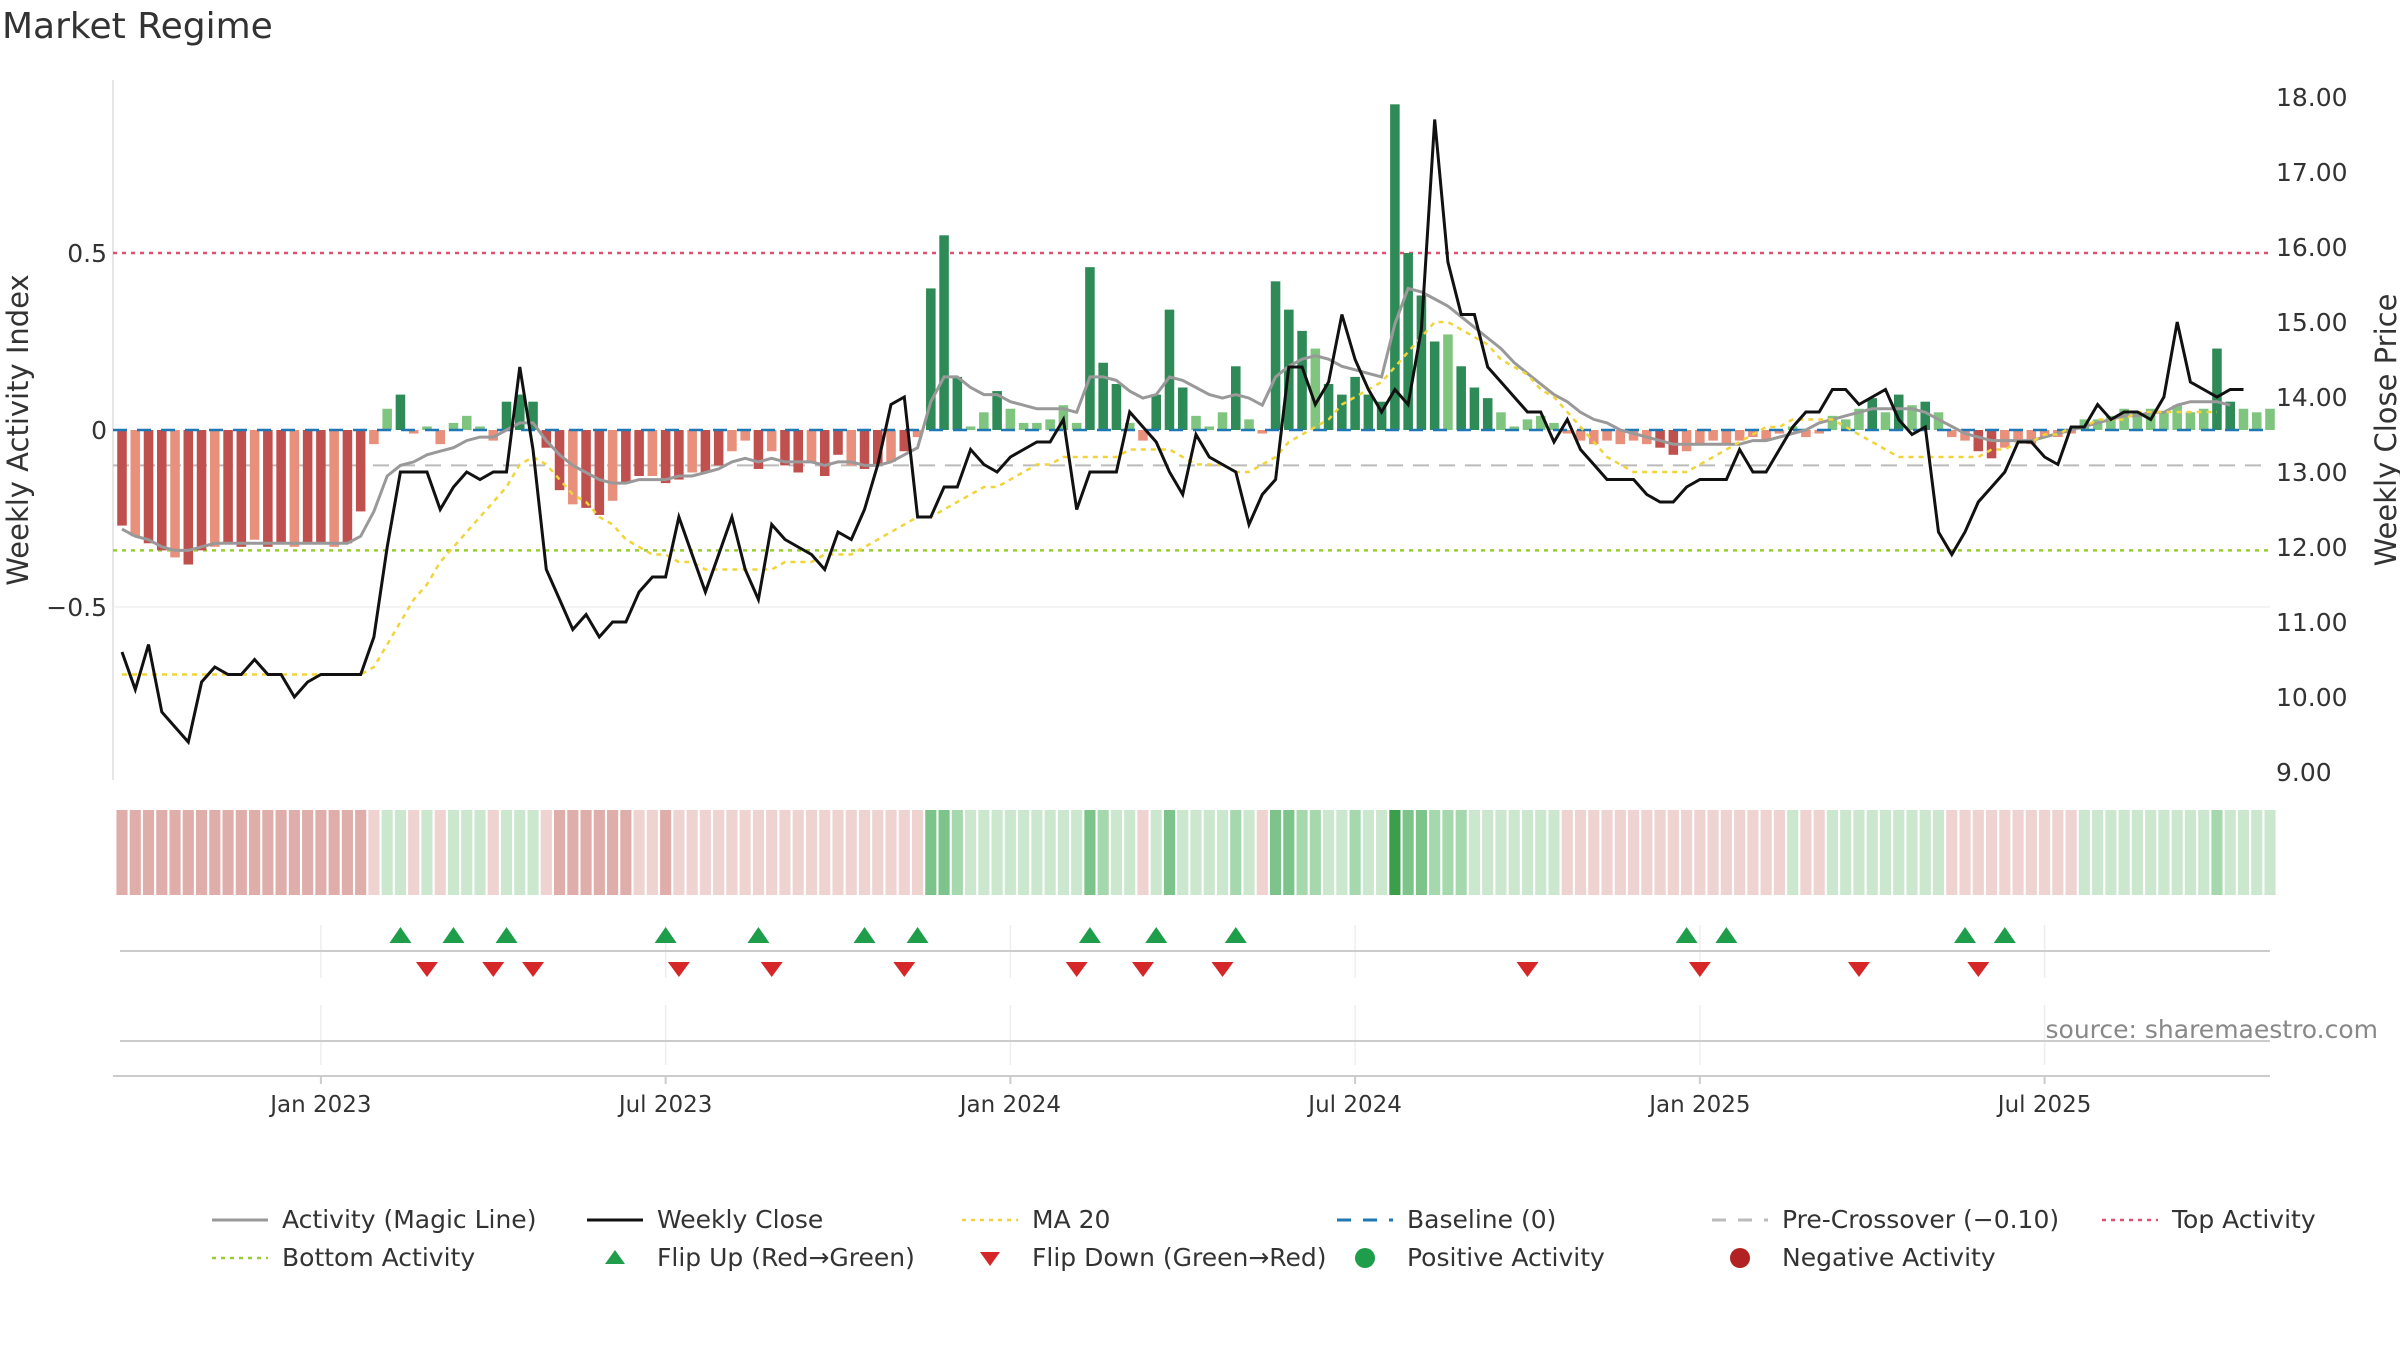 The image size is (2400, 1350). I want to click on left-tick-label: 0, so click(99, 430).